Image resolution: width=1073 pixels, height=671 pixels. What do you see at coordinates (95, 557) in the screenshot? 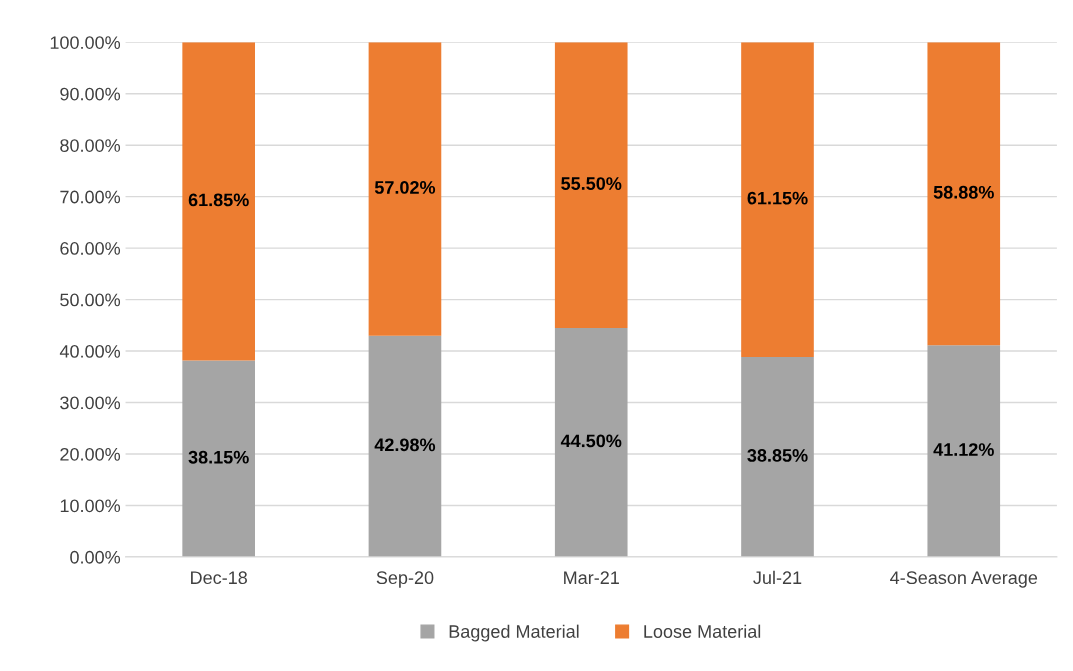
I see `y-tick-label: 0.00%` at bounding box center [95, 557].